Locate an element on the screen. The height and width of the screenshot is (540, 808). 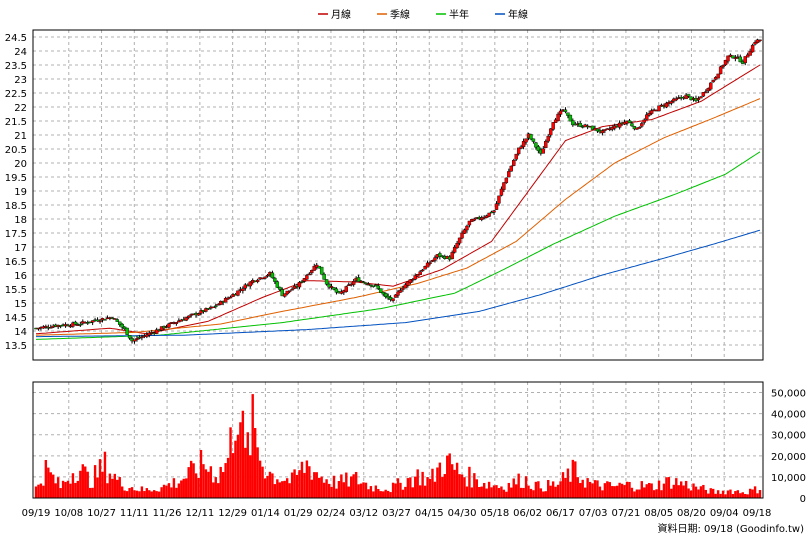
date-tick-label: 07/03 is located at coordinates (593, 513).